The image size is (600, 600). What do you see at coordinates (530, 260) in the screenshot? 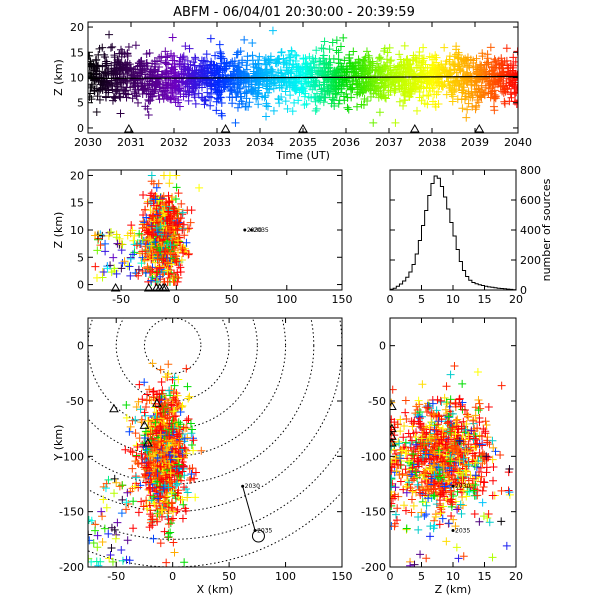
I see `histogram-ytick-label: 200` at bounding box center [530, 260].